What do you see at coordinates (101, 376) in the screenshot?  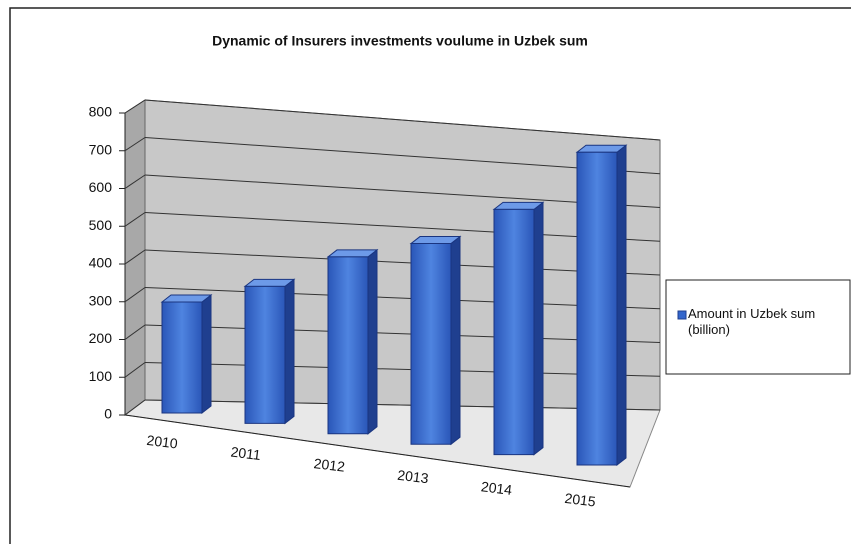 I see `y-tick-label: 100` at bounding box center [101, 376].